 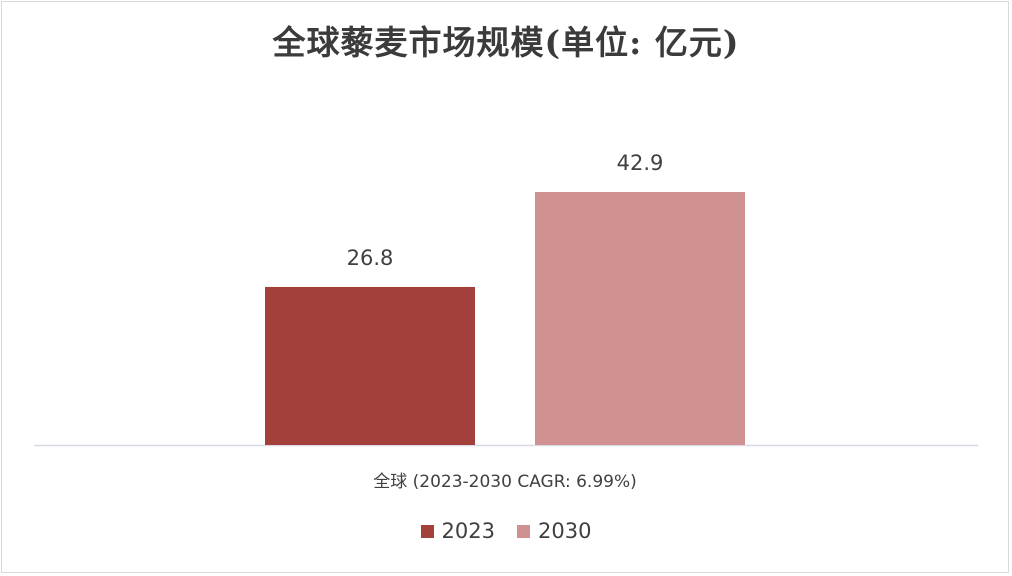 I want to click on chart-legend: 2023 2030, so click(x=506, y=531).